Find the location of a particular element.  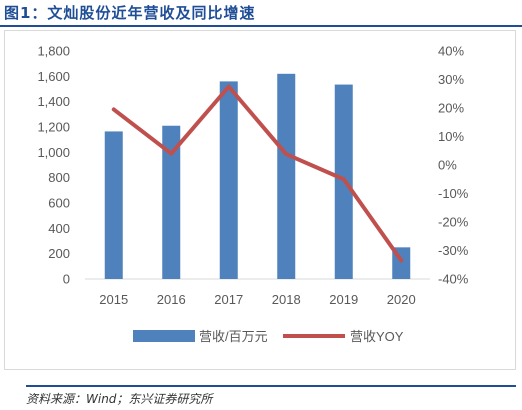

source-note: 资料来源：Wind；东兴证券研究所 is located at coordinates (119, 399).